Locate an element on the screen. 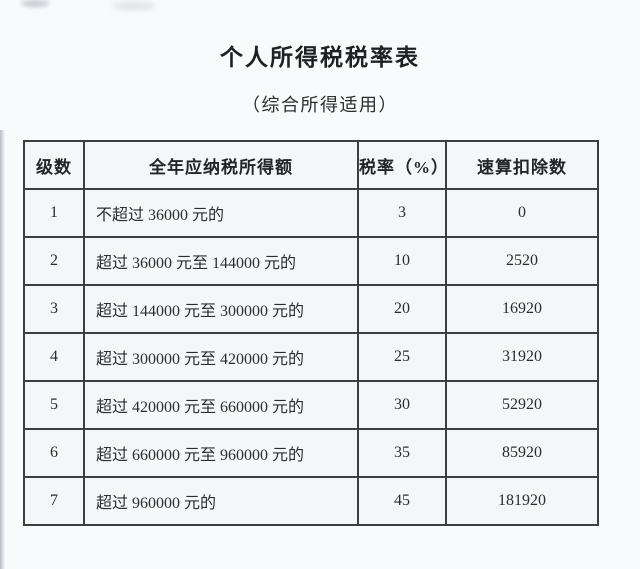  level-cell: 2 is located at coordinates (54, 261).